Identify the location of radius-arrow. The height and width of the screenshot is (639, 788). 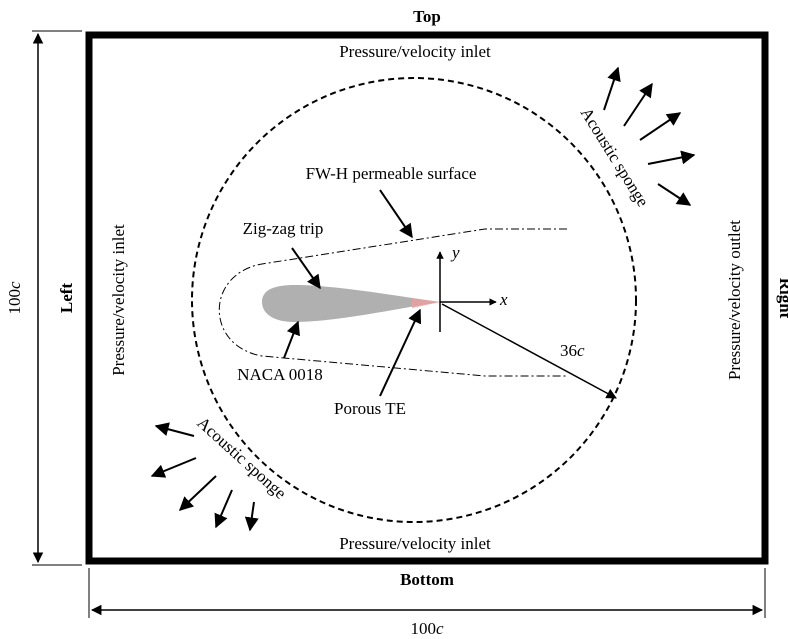
(529, 351).